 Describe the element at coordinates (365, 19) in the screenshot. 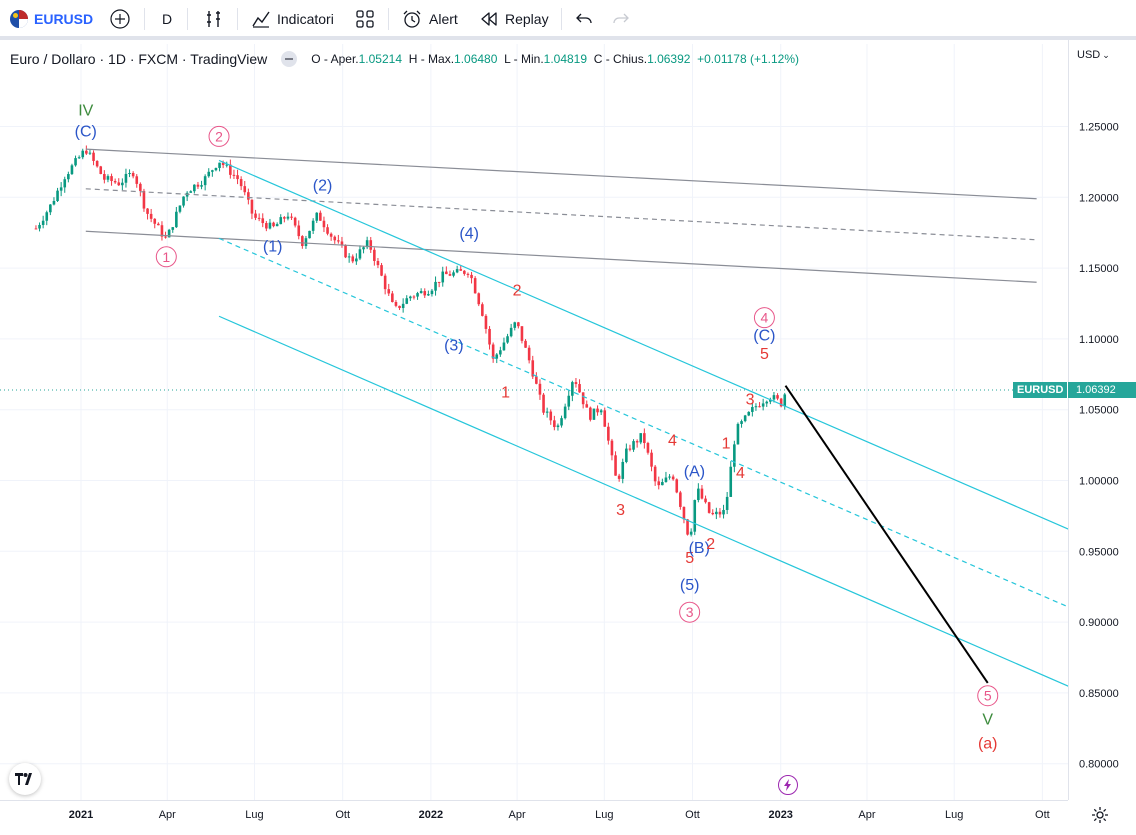

I see `templates-button` at that location.